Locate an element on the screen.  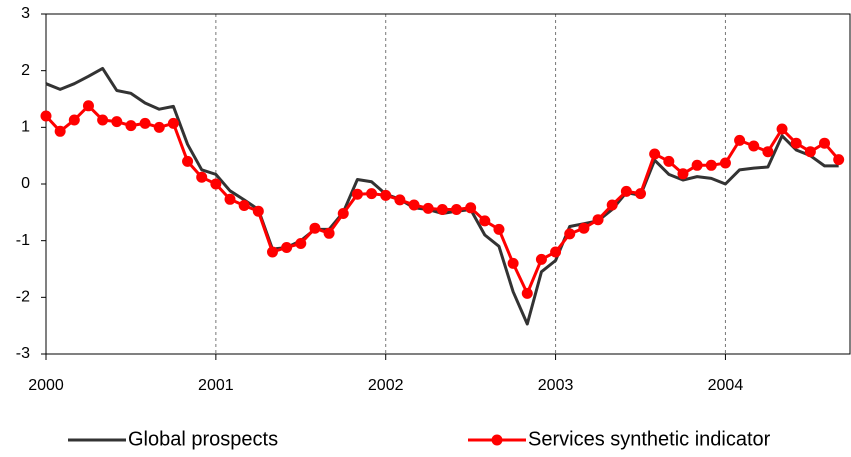
y-tick-label: 0 is located at coordinates (25, 183).